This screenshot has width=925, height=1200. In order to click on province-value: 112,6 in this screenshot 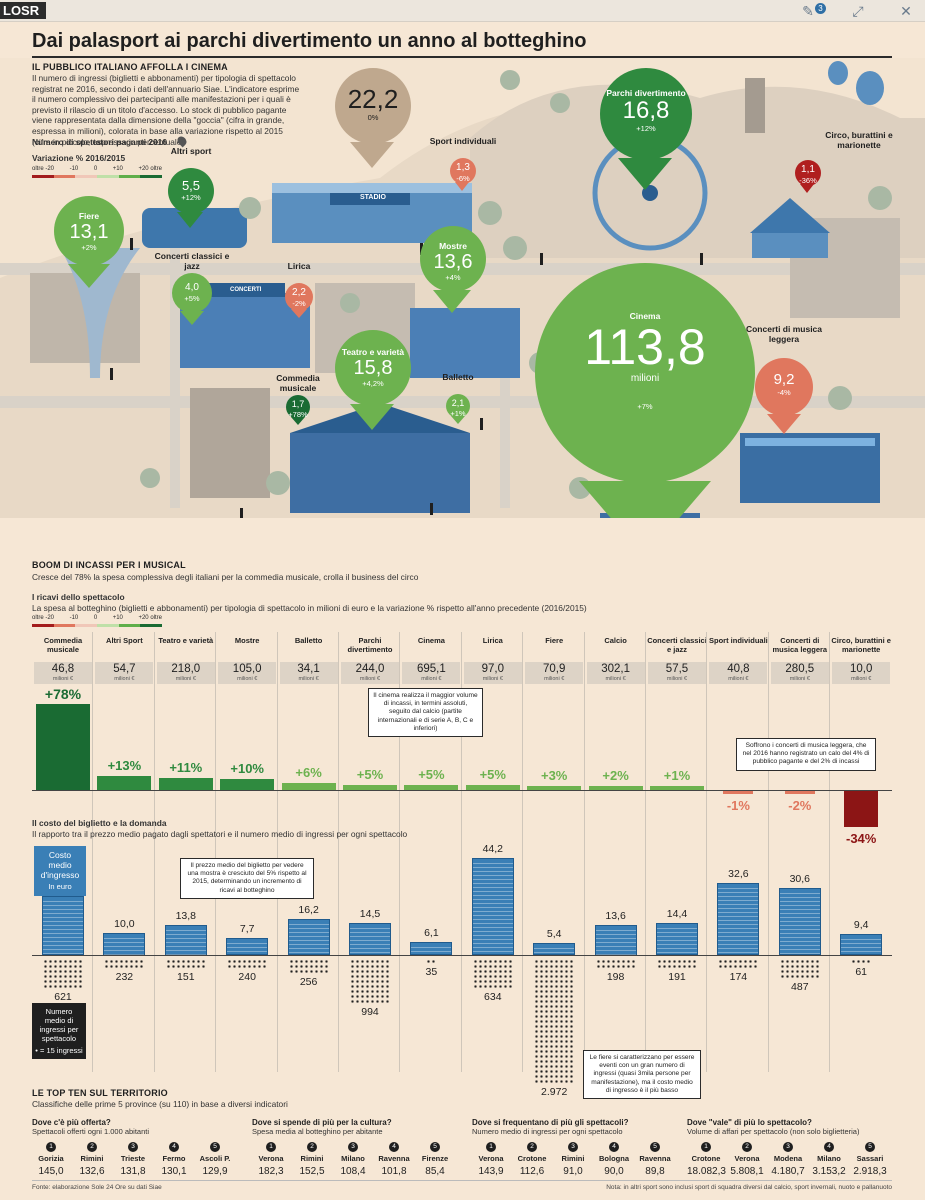, I will do `click(532, 1171)`.